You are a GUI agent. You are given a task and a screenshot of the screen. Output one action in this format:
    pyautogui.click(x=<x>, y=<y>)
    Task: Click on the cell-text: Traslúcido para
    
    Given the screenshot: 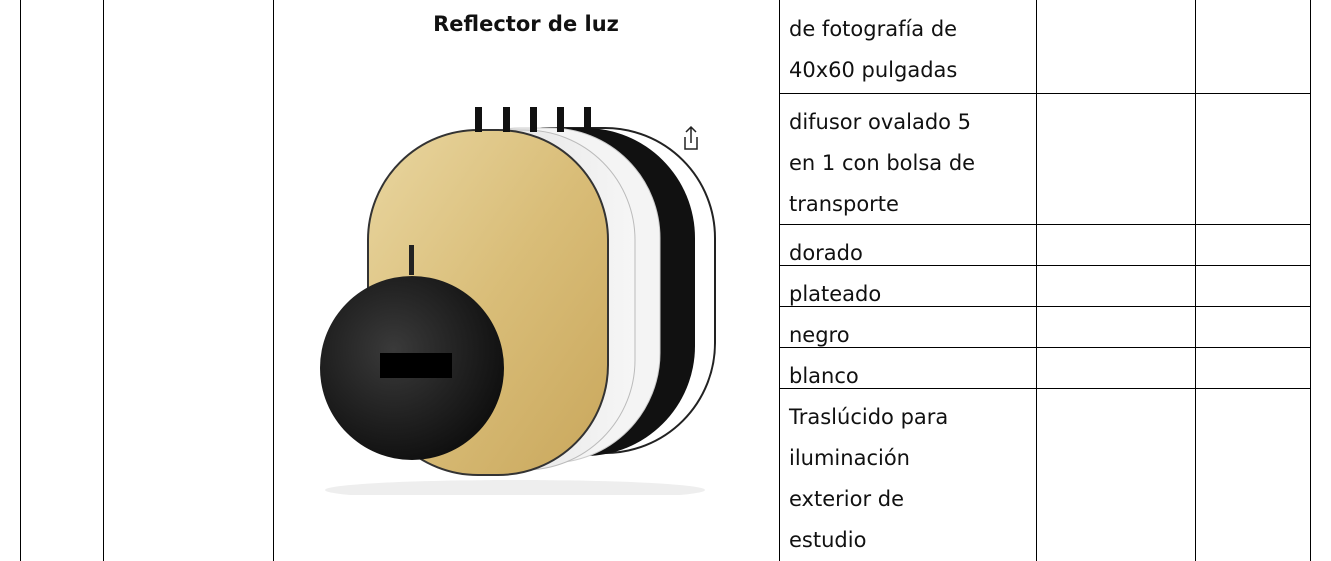 What is the action you would take?
    pyautogui.click(x=869, y=417)
    